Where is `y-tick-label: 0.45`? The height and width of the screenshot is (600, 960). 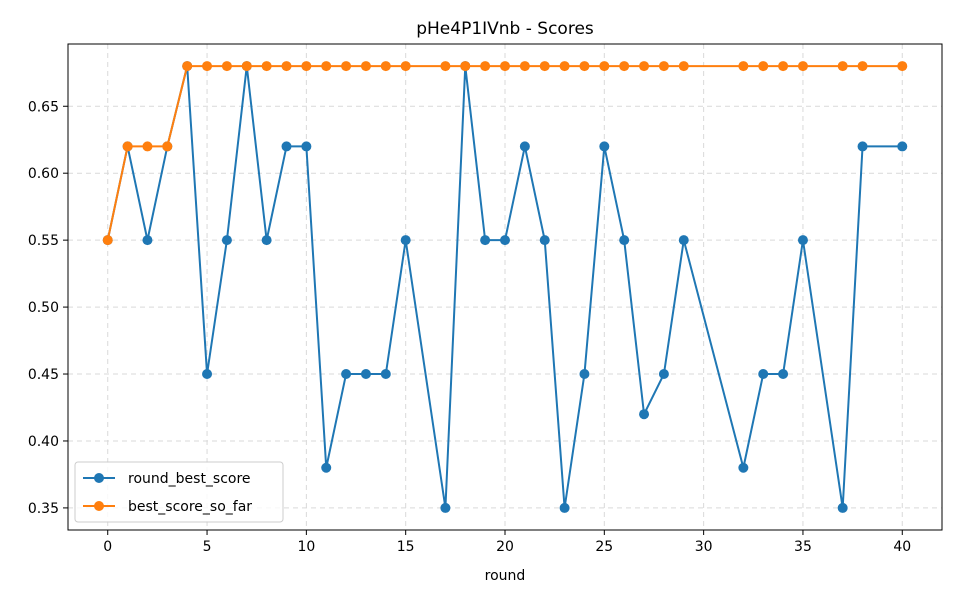
y-tick-label: 0.45 is located at coordinates (43, 375).